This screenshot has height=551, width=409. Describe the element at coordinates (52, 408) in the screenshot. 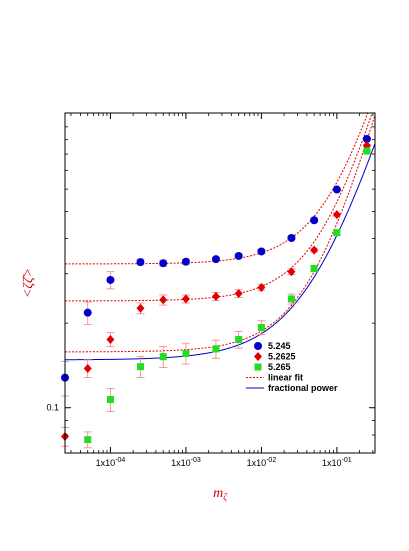

I see `y-tick-label: 0.1` at that location.